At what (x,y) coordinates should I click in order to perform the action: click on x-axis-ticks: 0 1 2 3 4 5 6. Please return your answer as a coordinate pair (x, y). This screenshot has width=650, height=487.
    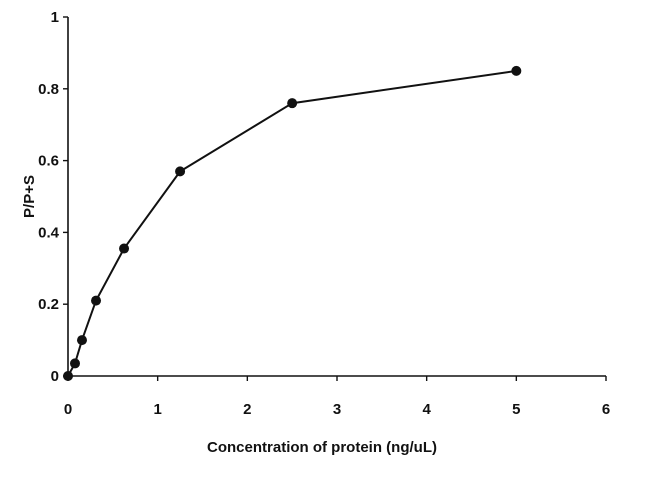
    Looking at the image, I should click on (337, 397).